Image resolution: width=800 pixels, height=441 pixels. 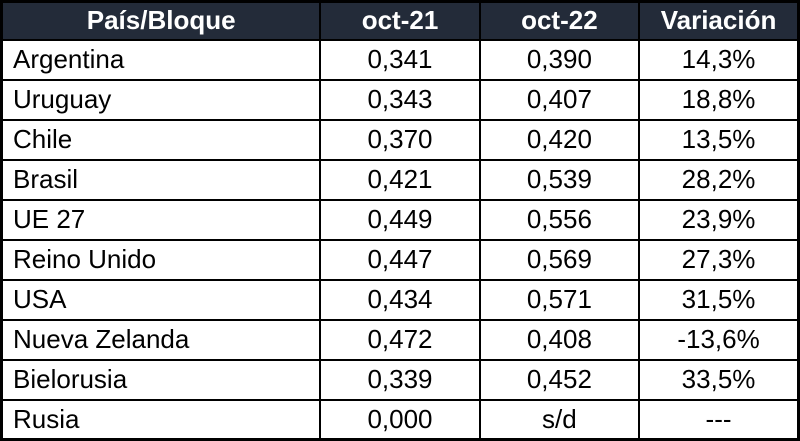 I want to click on country-cell: Brasil, so click(x=161, y=179).